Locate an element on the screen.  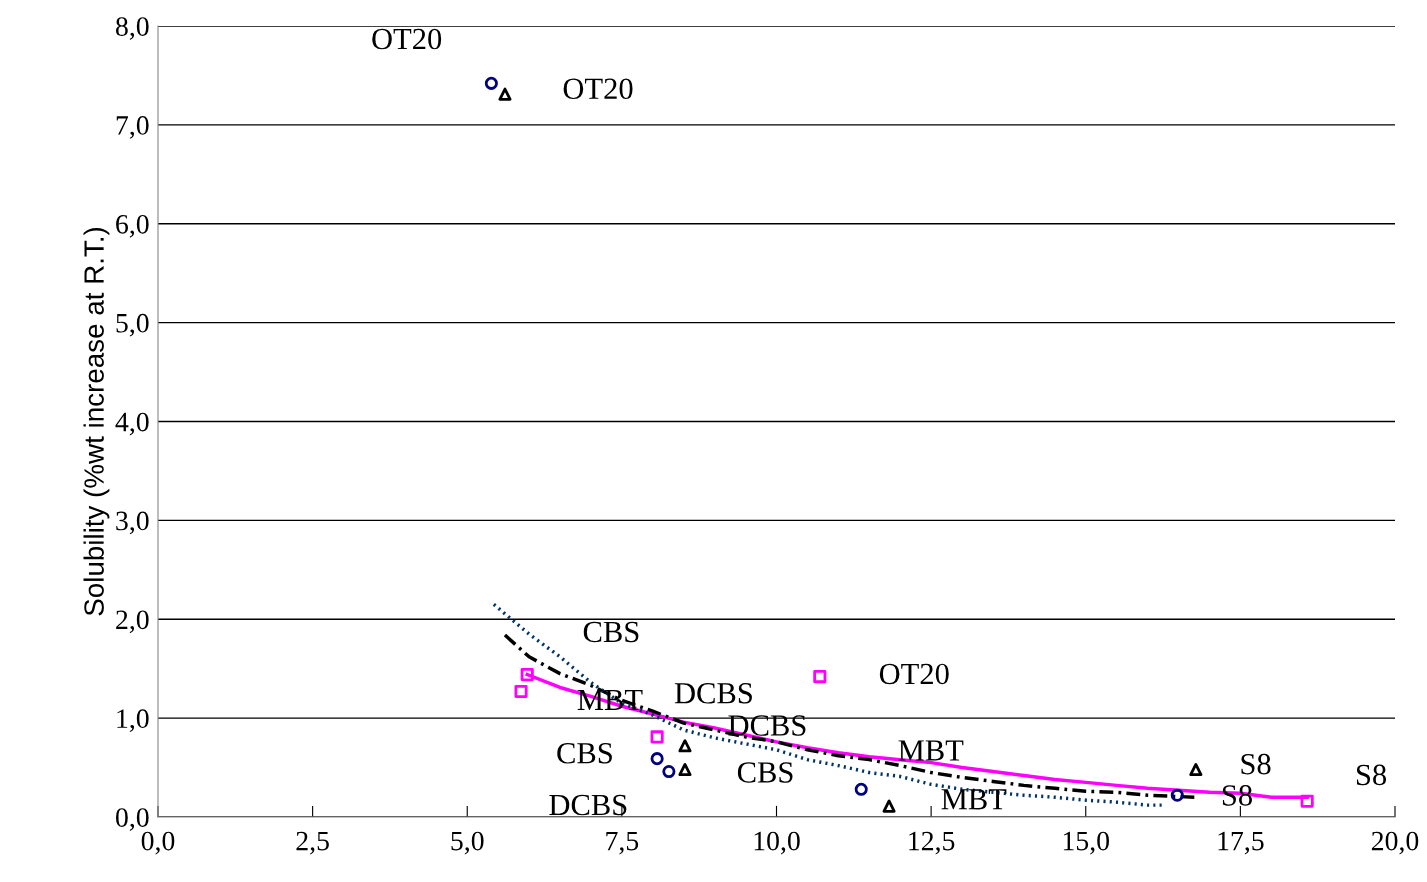
y-tick-label: 8,0 is located at coordinates (132, 28).